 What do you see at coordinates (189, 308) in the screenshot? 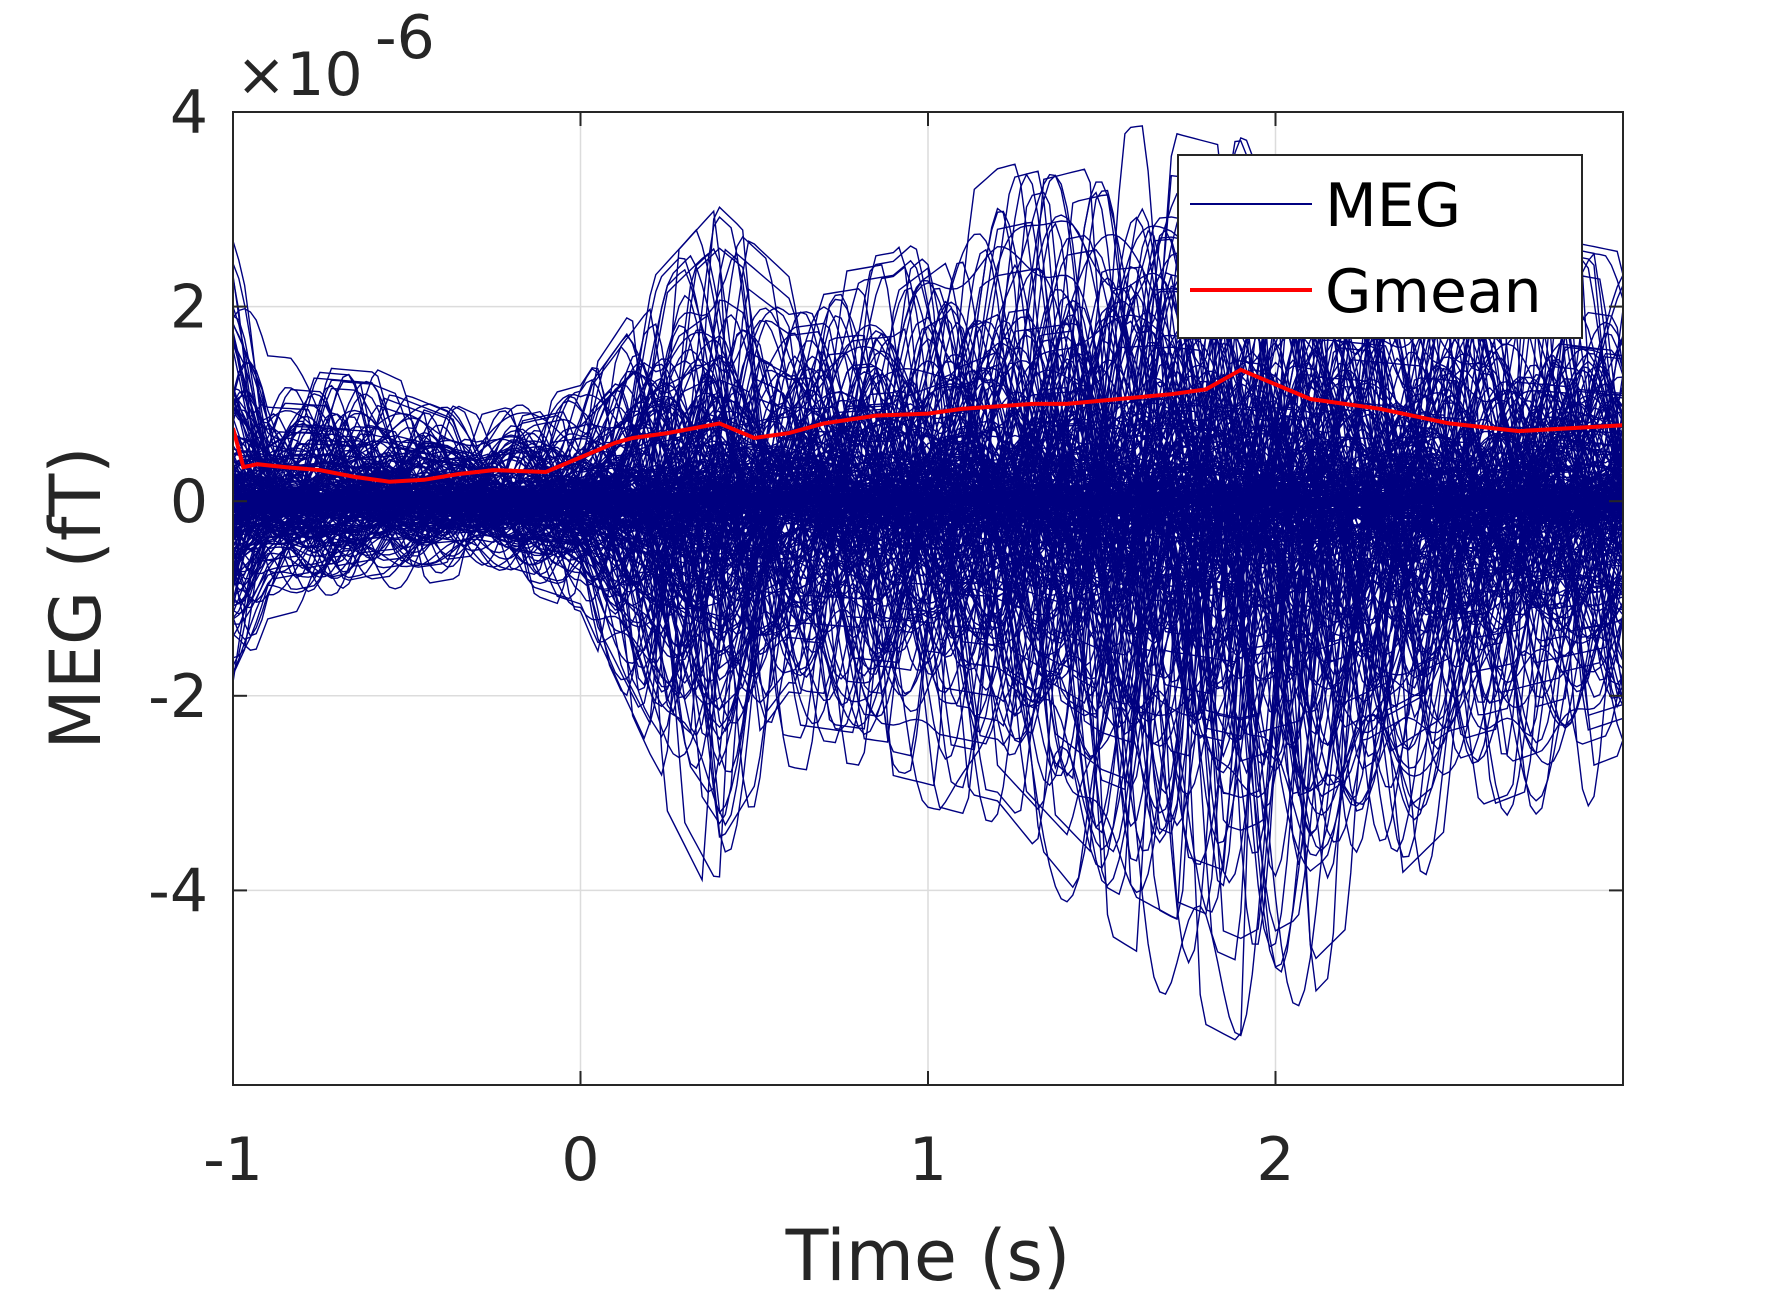
I see `y-tick-label: 2` at bounding box center [189, 308].